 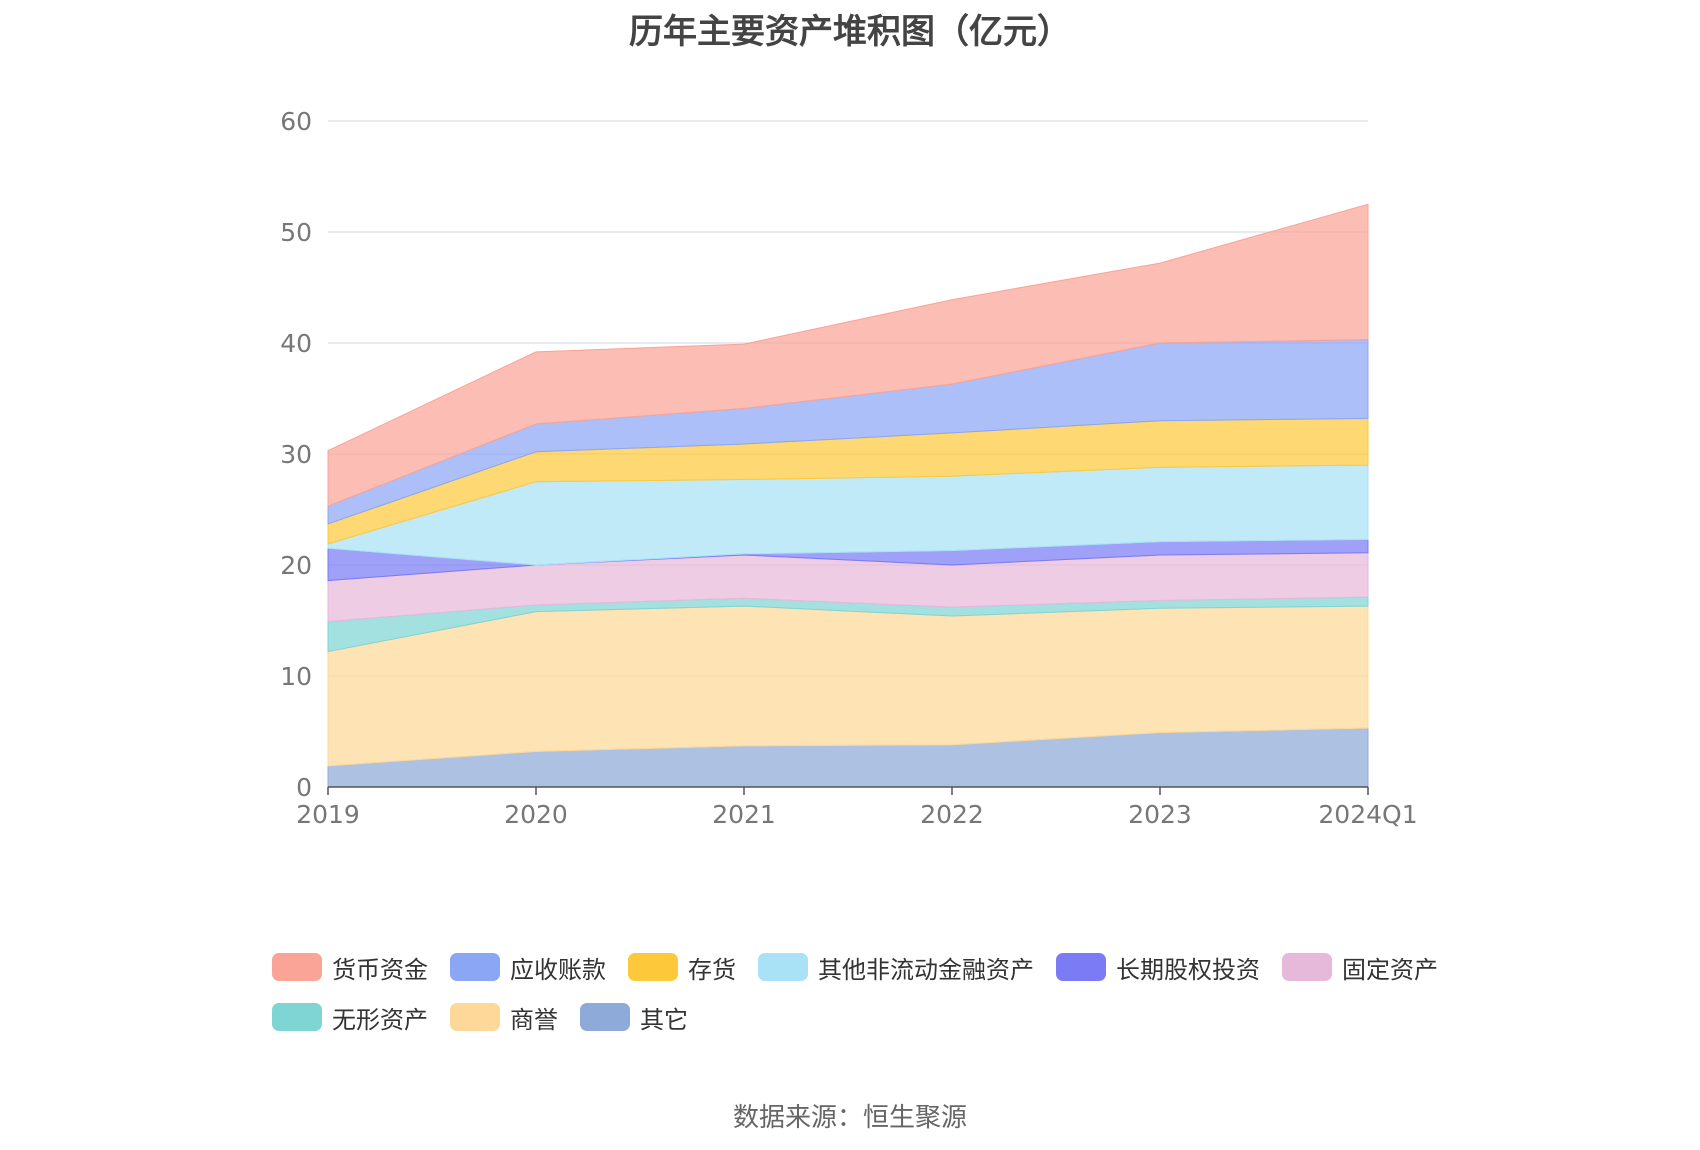 I want to click on legend-label: 长期股权投资, so click(x=1188, y=969).